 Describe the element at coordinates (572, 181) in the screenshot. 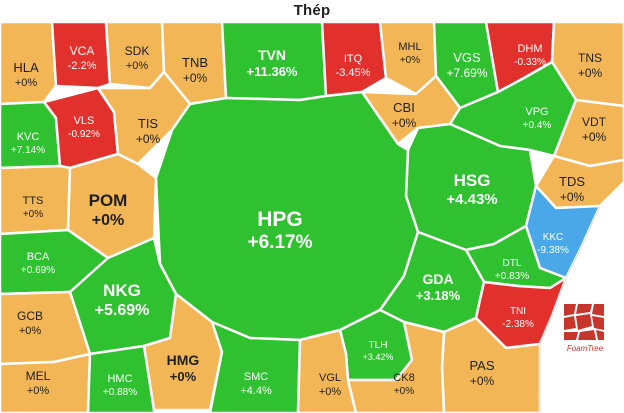

I see `cell-ticker: TDS` at that location.